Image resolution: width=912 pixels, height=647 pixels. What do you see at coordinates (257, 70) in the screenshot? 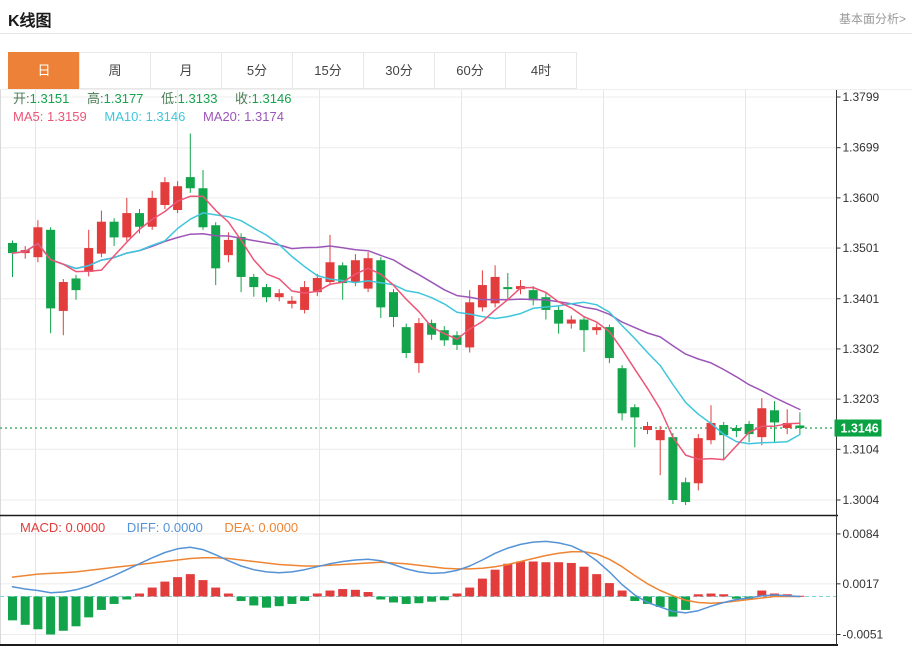
I see `tab-5分: 5分` at bounding box center [257, 70].